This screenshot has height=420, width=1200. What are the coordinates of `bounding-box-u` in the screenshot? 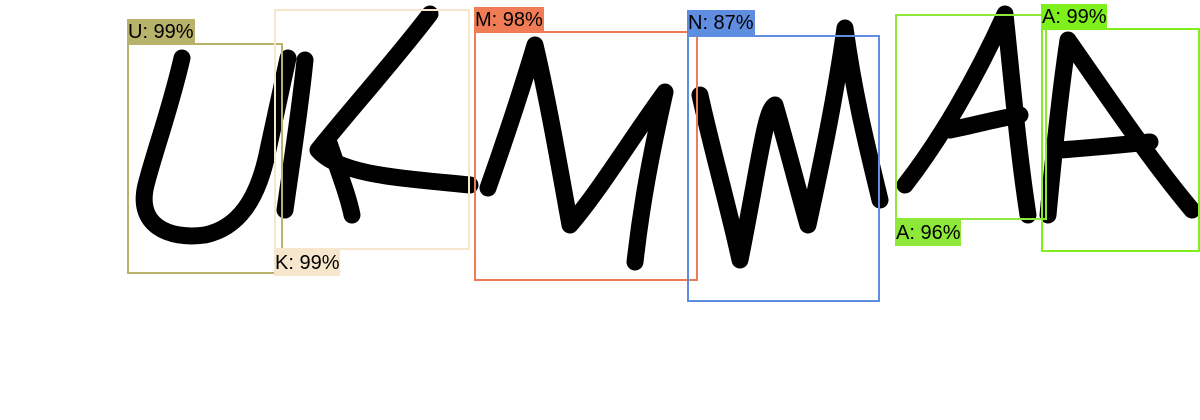 It's located at (205, 158).